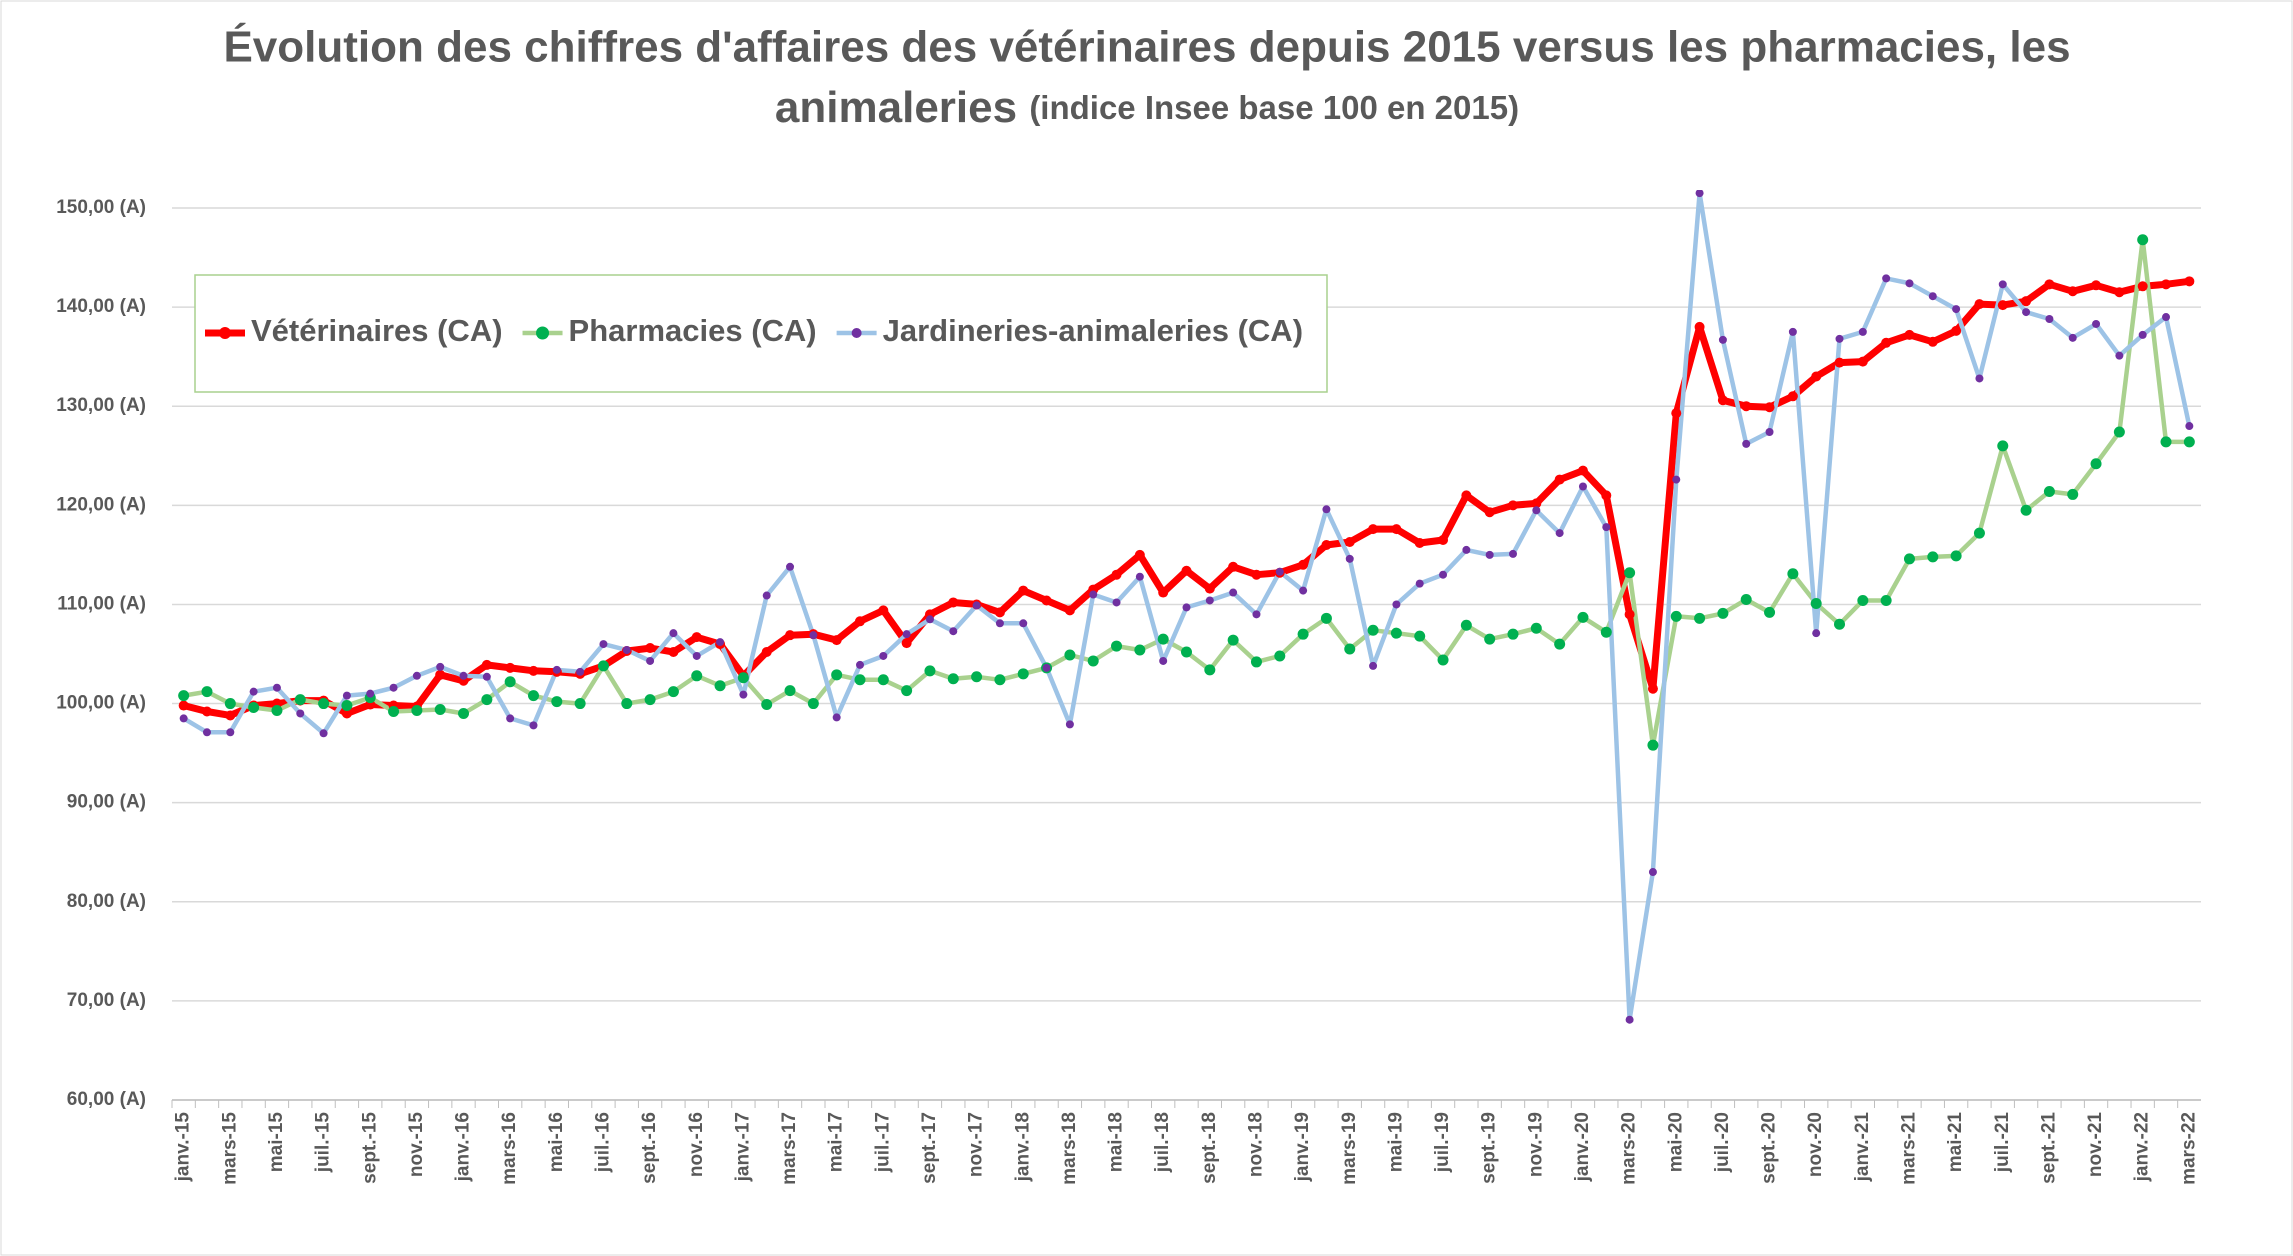 The width and height of the screenshot is (2293, 1256). Describe the element at coordinates (509, 1148) in the screenshot. I see `x-tick-label: mars-16` at that location.